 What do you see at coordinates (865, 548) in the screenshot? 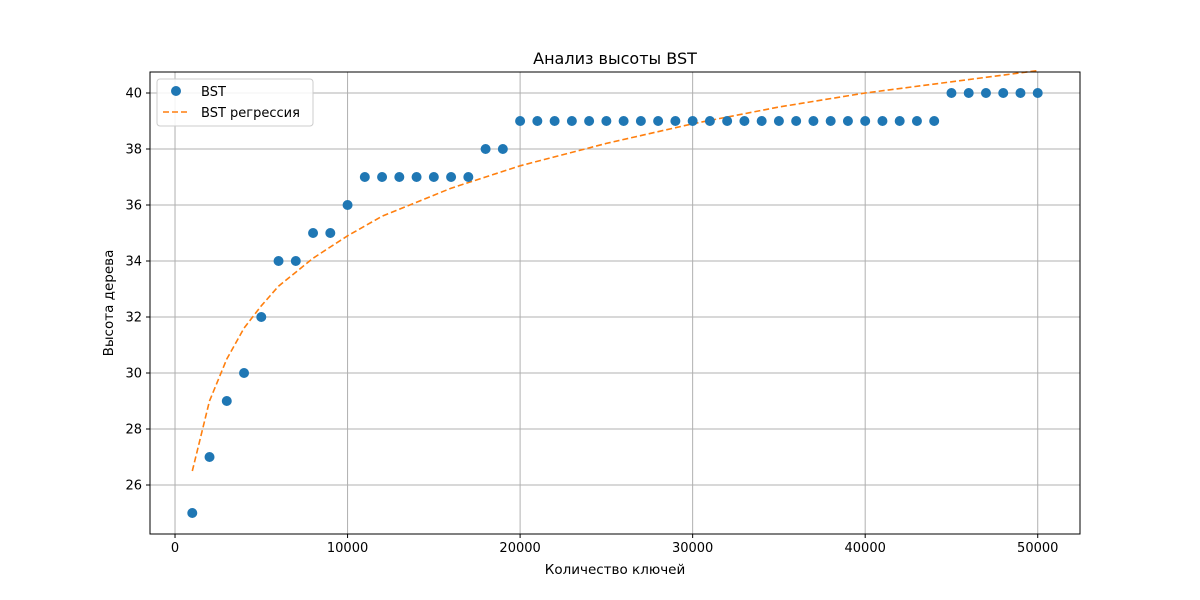
I see `x-tick-label: 40000` at bounding box center [865, 548].